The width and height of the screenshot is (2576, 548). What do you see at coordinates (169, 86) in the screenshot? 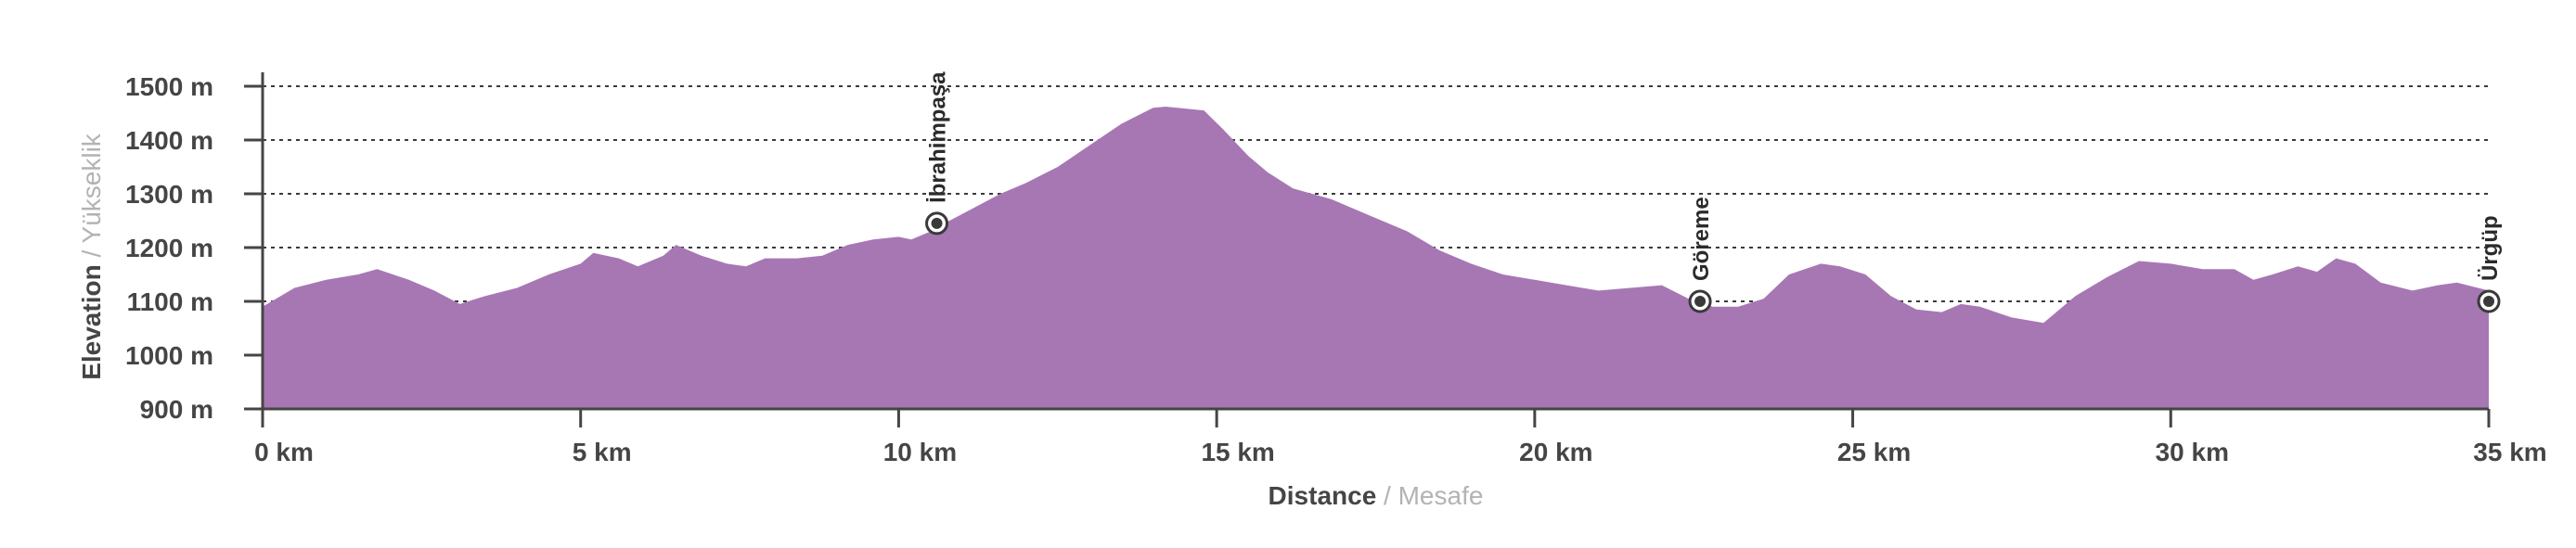
I see `y-tick-label-1500: 1500 m` at bounding box center [169, 86].